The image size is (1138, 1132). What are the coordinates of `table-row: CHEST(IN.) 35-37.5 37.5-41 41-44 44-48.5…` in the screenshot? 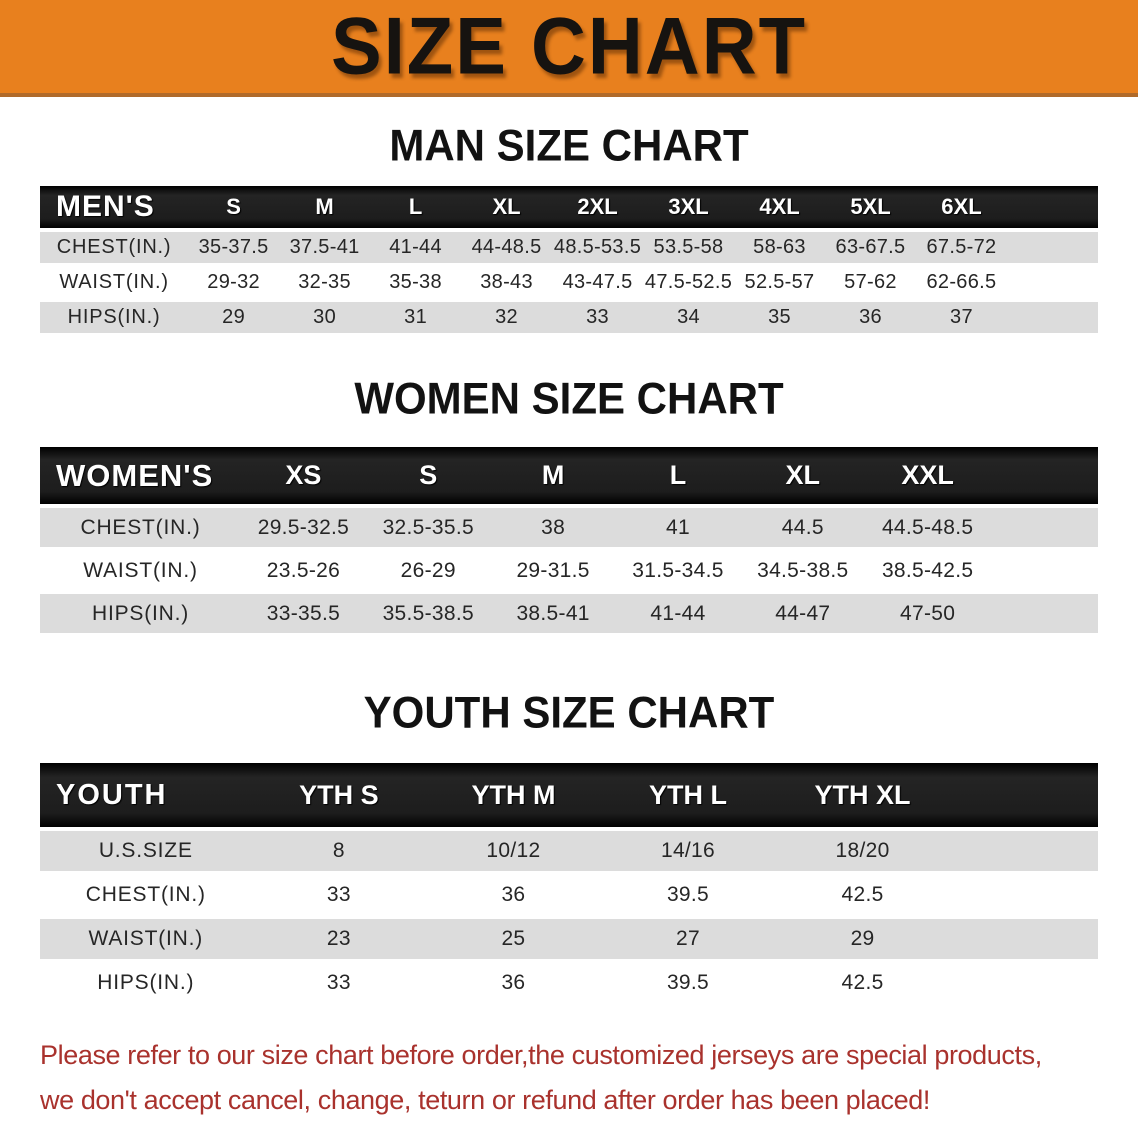 It's located at (569, 247).